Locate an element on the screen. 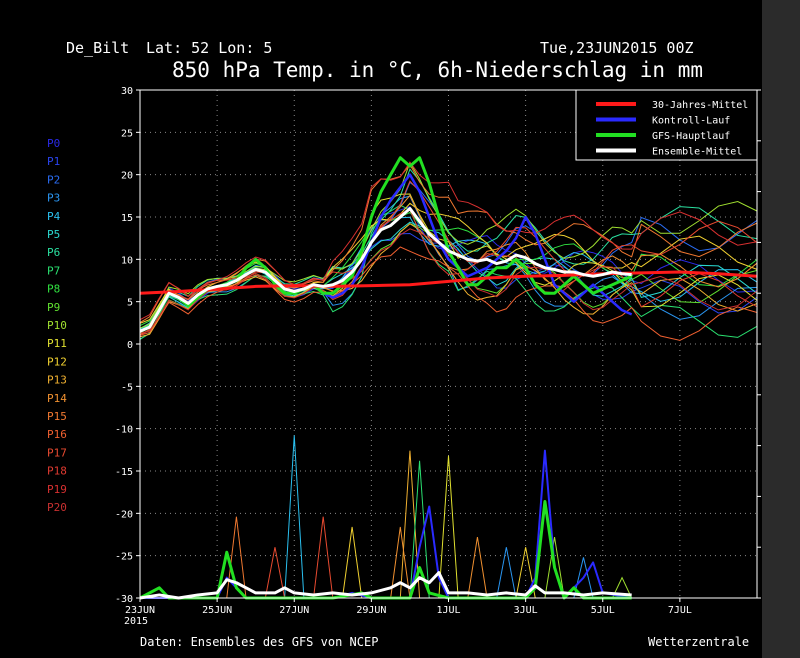  data-source-label: Daten: Ensembles des GFS von NCEP is located at coordinates (259, 642).